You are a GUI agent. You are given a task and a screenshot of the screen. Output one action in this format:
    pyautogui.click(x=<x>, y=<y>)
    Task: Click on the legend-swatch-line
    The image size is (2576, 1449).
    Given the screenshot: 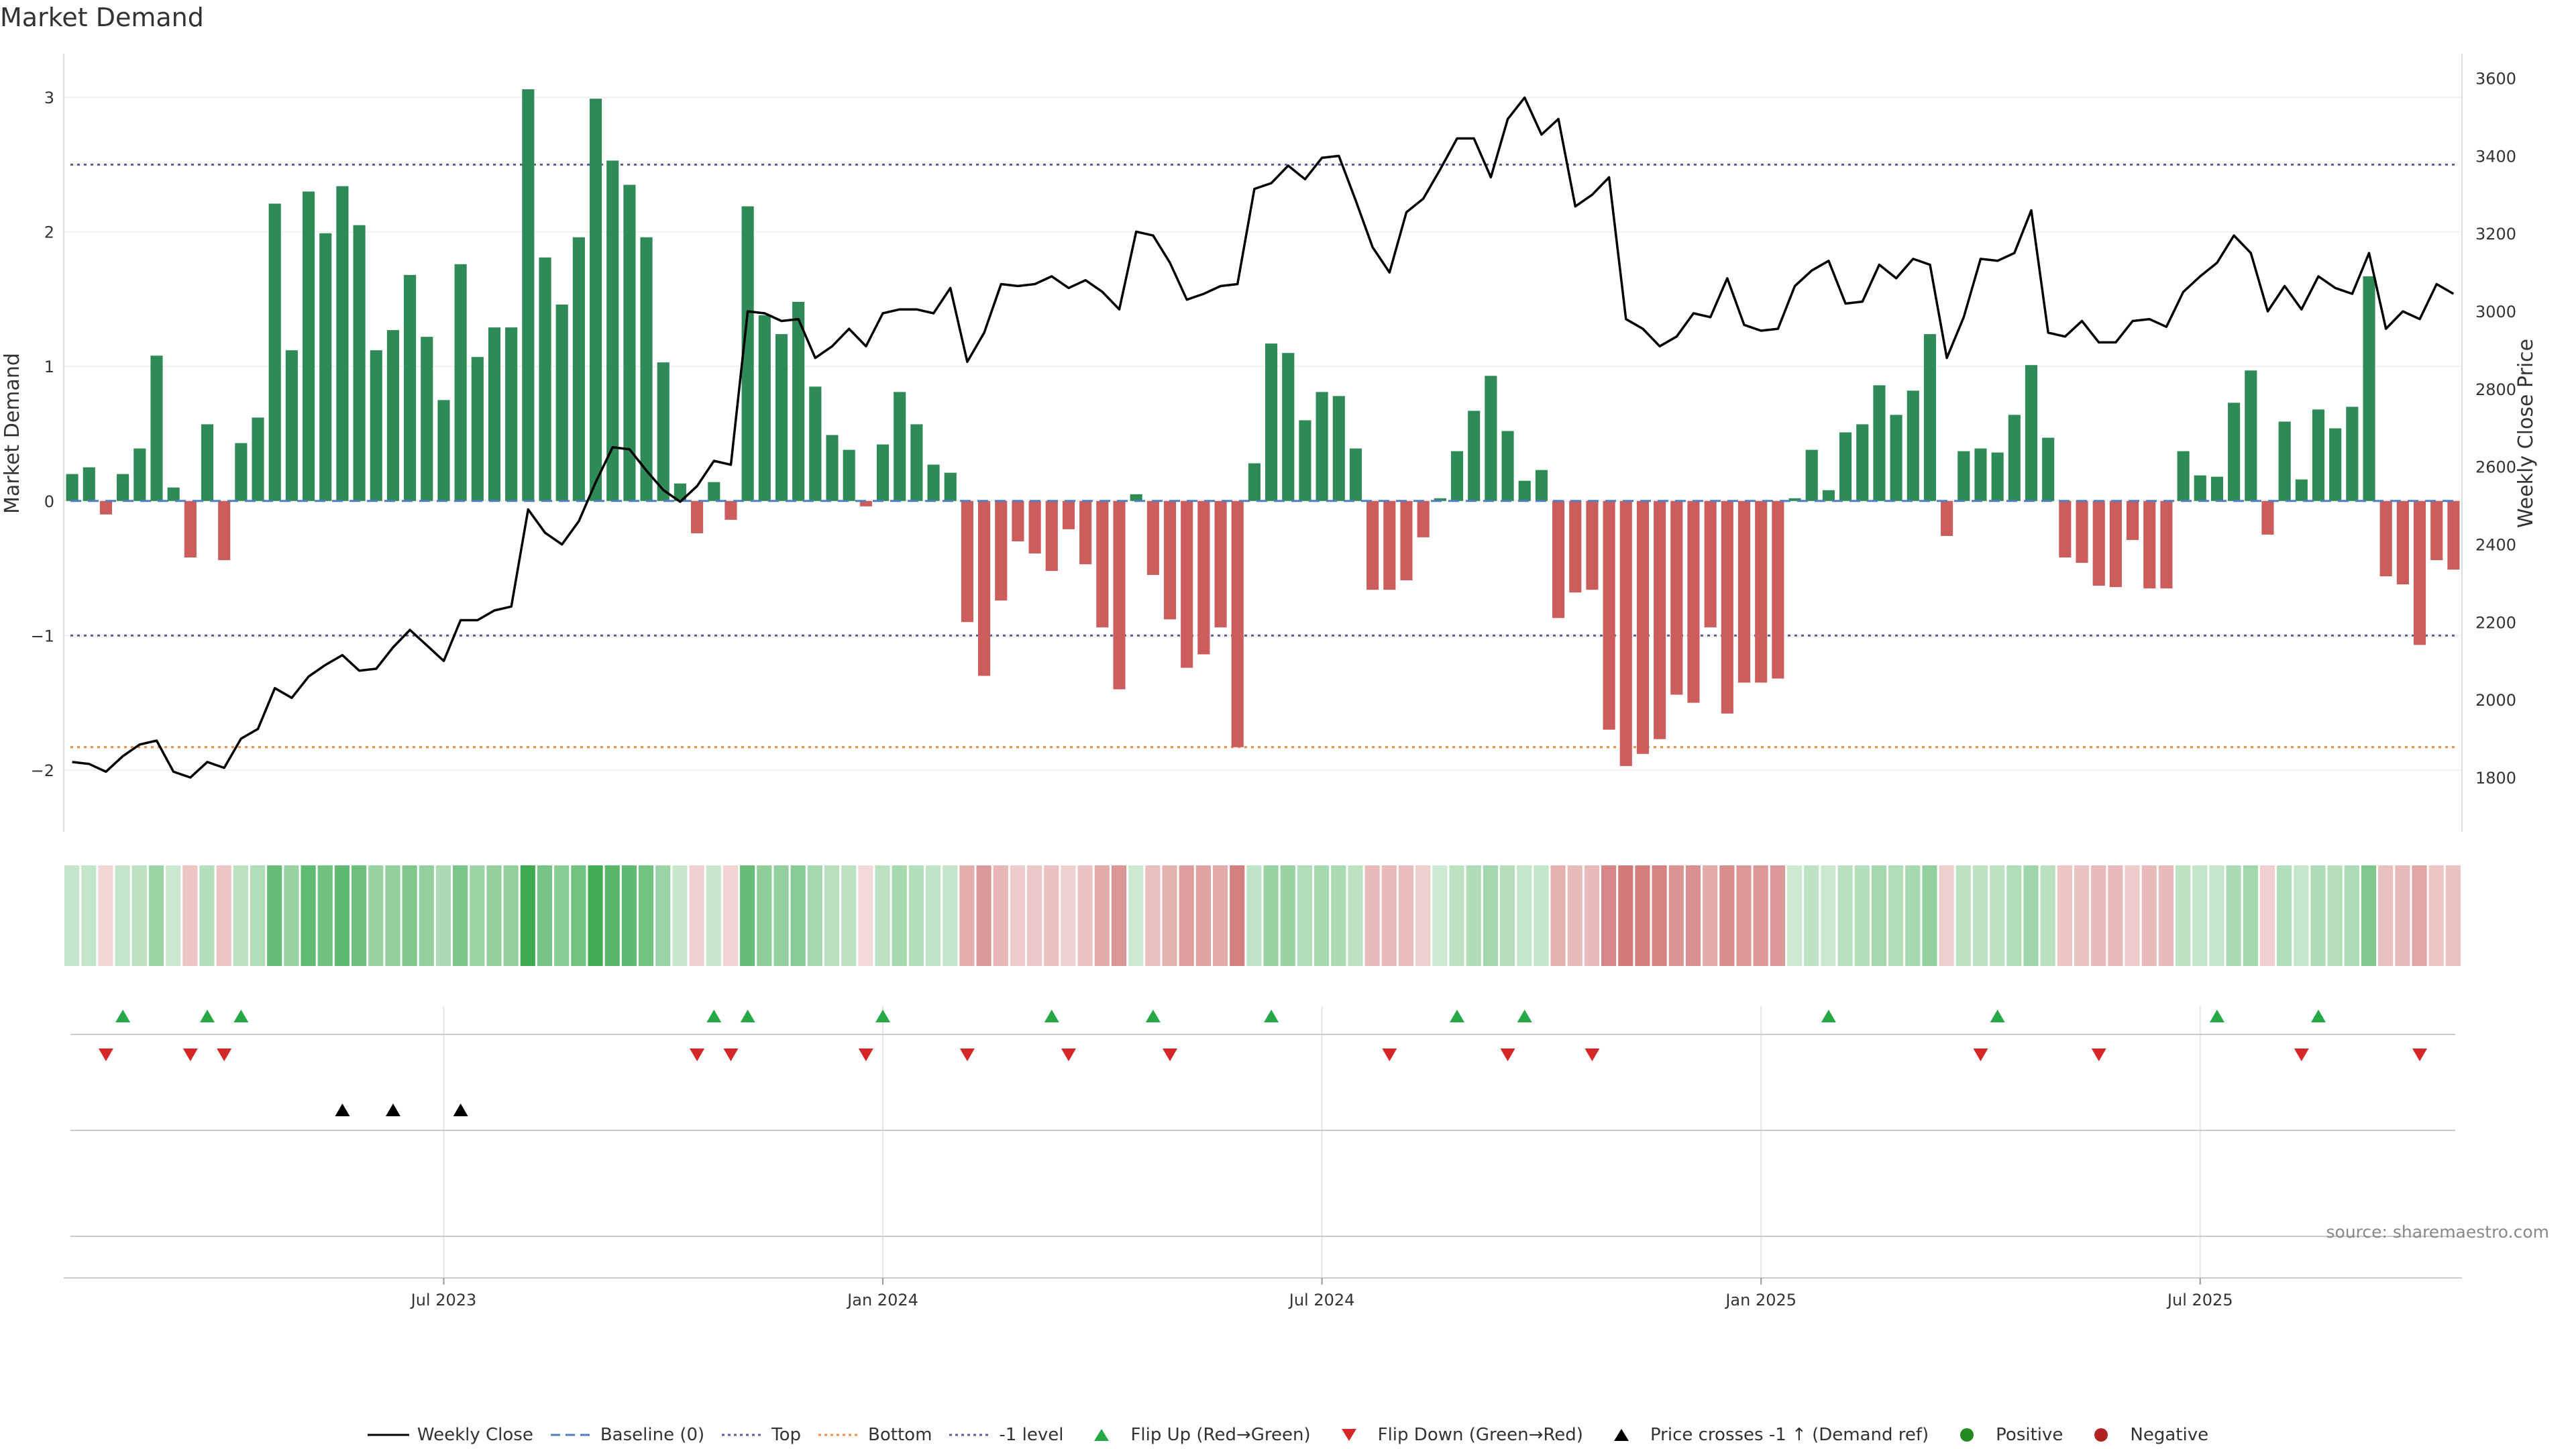 What is the action you would take?
    pyautogui.click(x=388, y=1435)
    